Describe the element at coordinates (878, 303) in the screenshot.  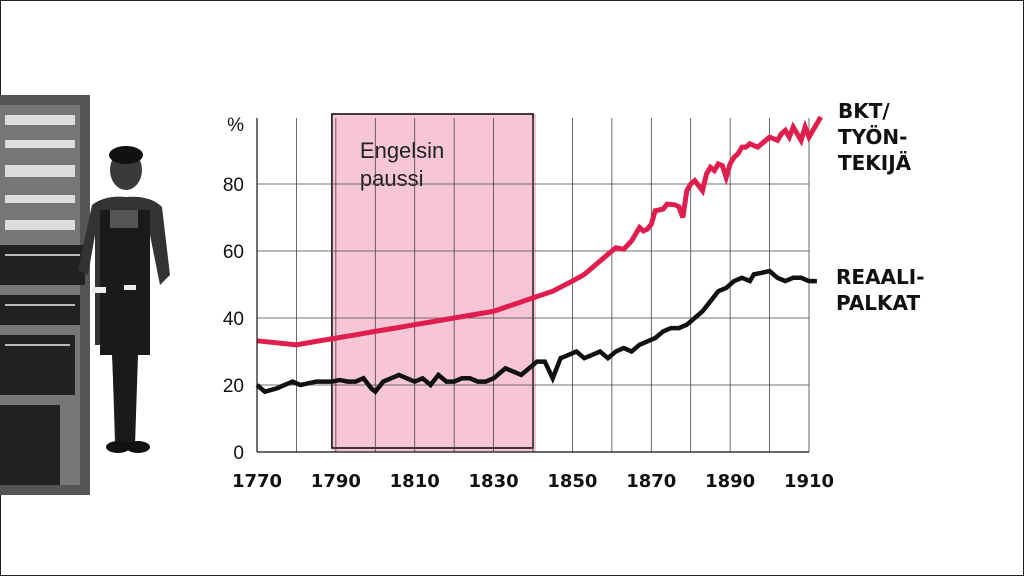
I see `series-label: PALKAT` at that location.